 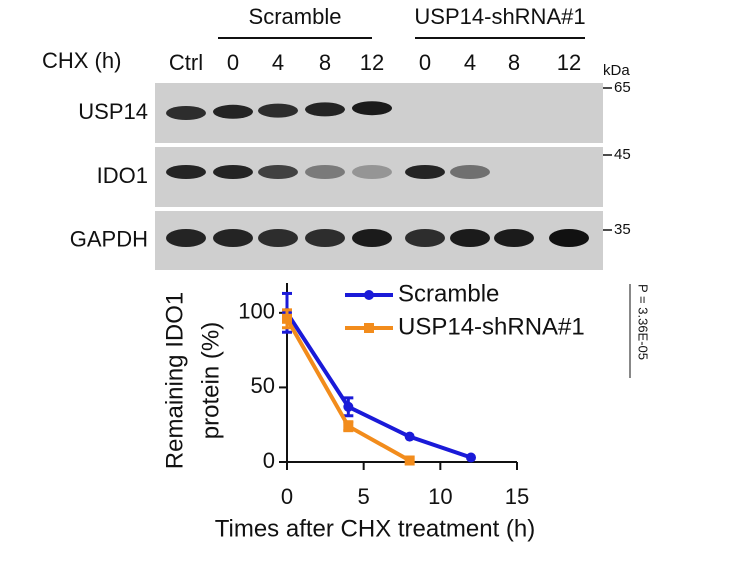 I want to click on row-label: USP14, so click(x=113, y=111).